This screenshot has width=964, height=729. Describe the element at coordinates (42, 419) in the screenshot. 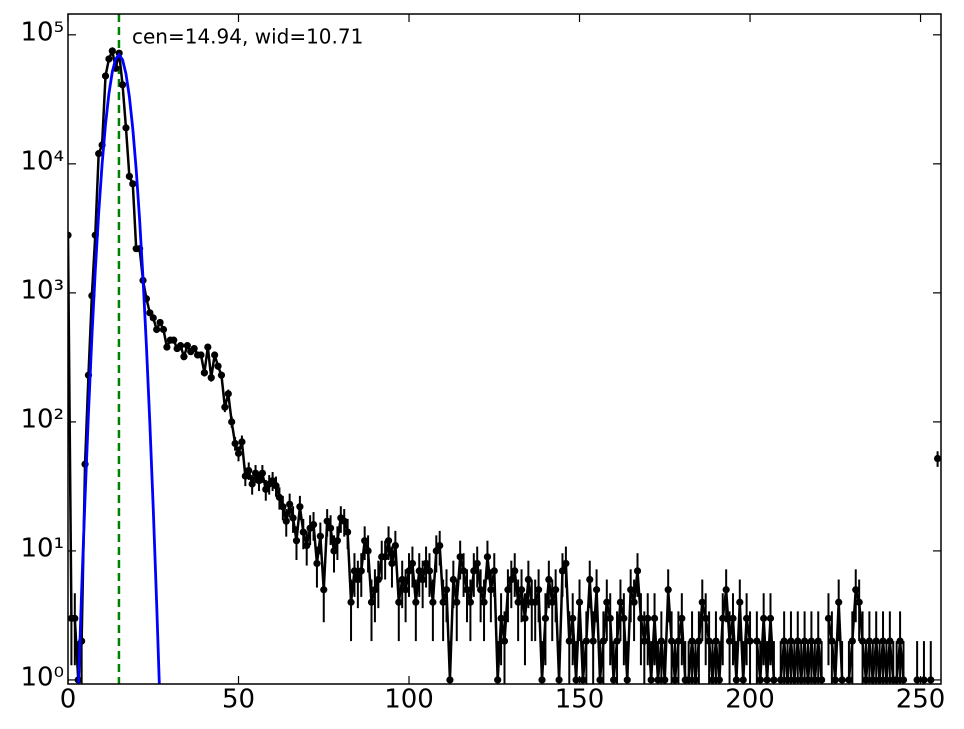

I see `y-tick-label: 10²` at that location.